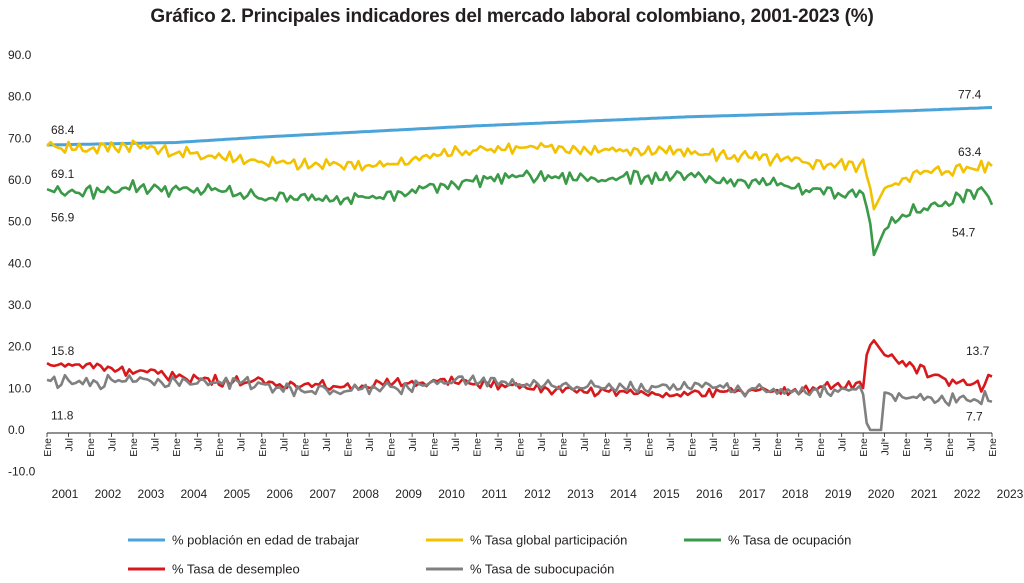 The height and width of the screenshot is (583, 1024). Describe the element at coordinates (970, 94) in the screenshot. I see `annotation-label: 77.4` at that location.